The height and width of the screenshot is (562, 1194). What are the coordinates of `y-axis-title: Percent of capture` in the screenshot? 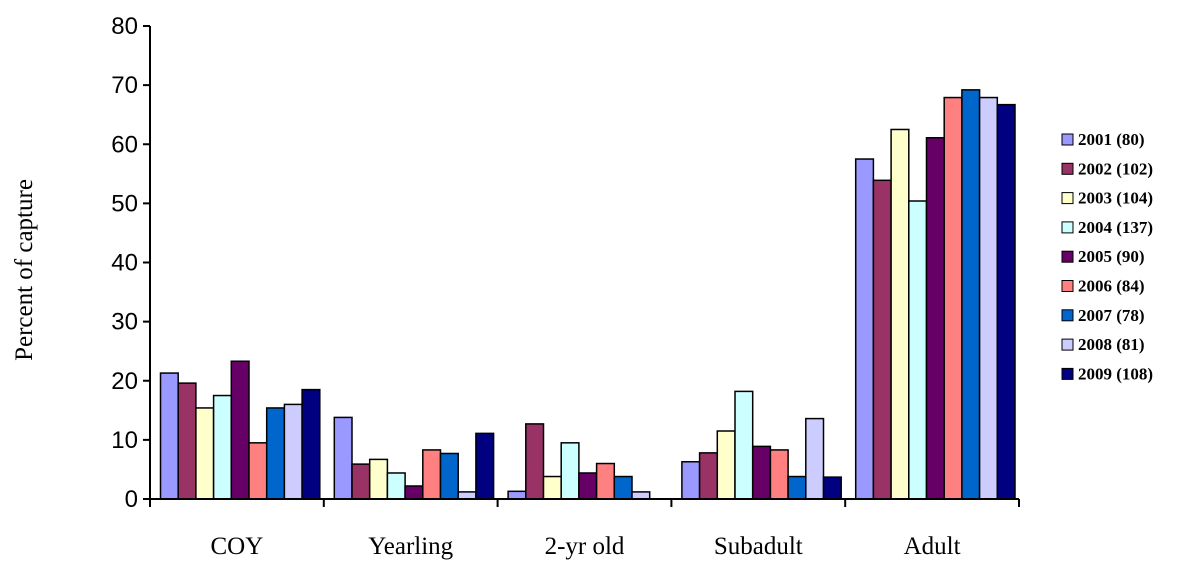 It's located at (24, 270).